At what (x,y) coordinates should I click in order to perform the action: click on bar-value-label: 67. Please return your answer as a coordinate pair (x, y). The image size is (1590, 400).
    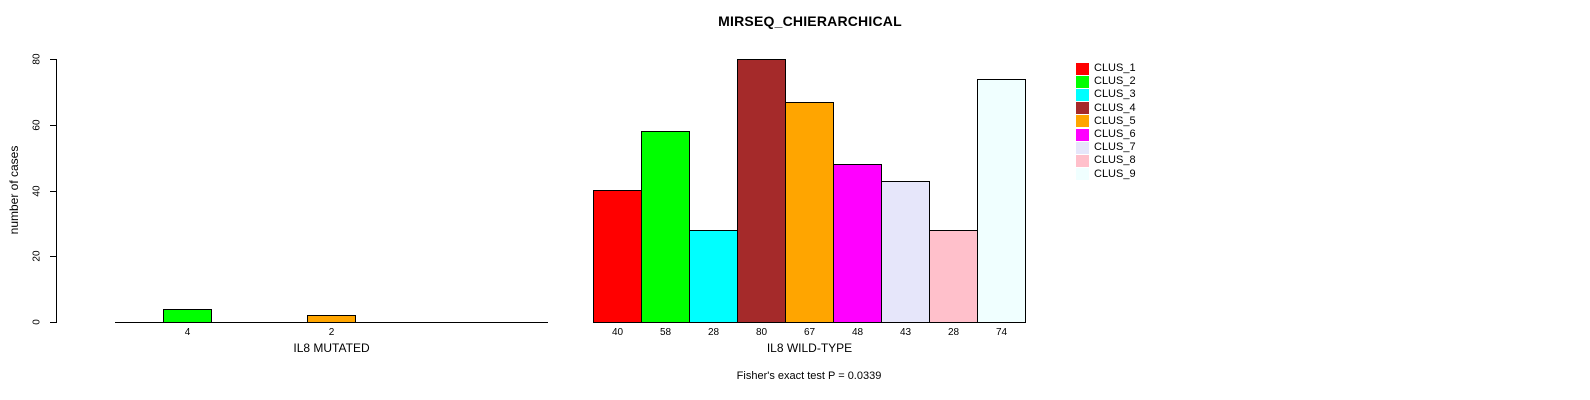
    Looking at the image, I should click on (809, 332).